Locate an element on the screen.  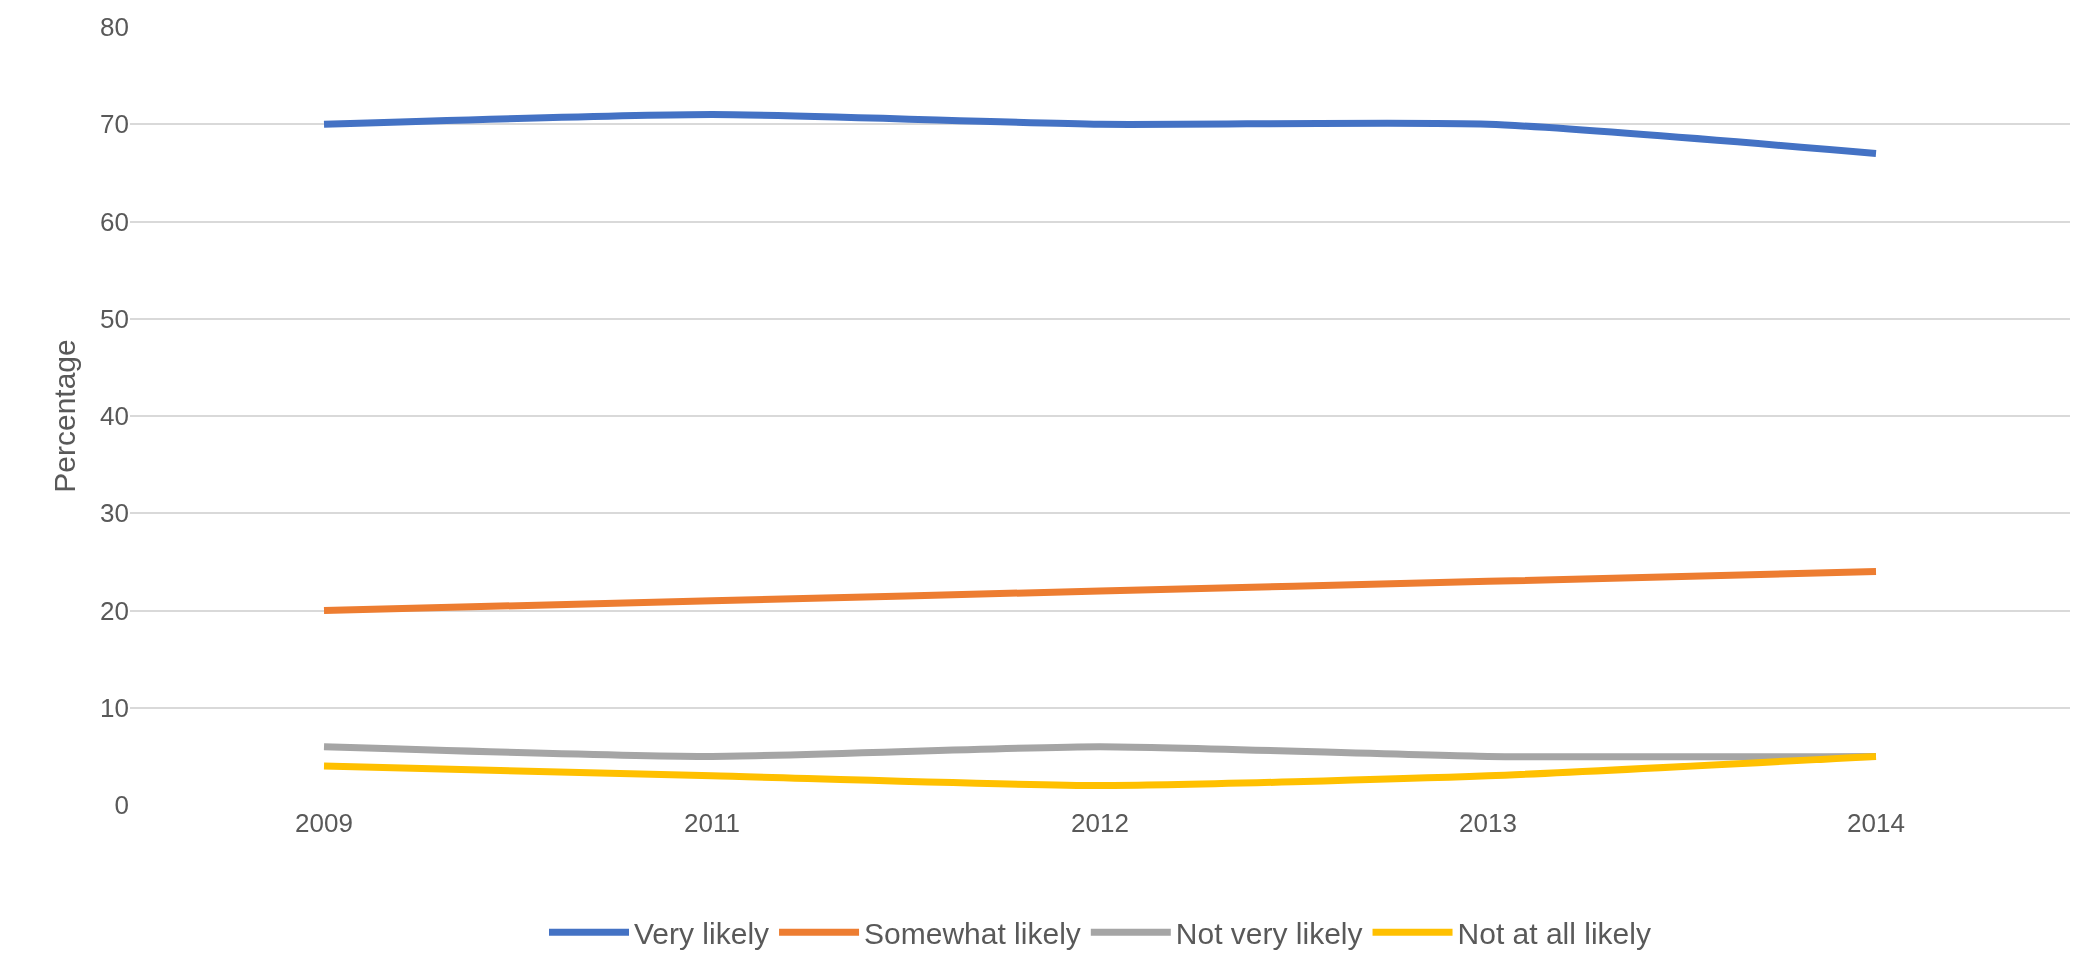
x-tick-label: 2012 is located at coordinates (1100, 823).